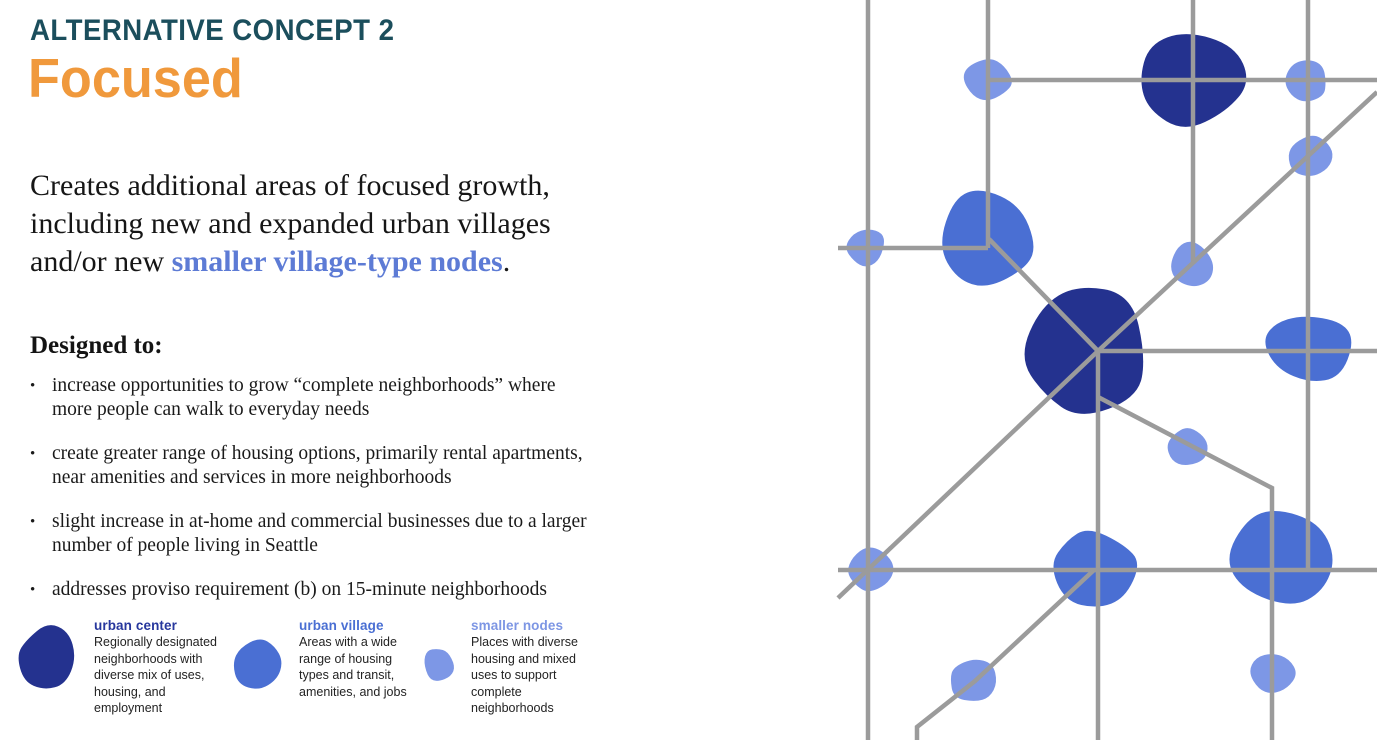 The image size is (1377, 740). Describe the element at coordinates (506, 261) in the screenshot. I see `intro-line-3-post: .` at that location.